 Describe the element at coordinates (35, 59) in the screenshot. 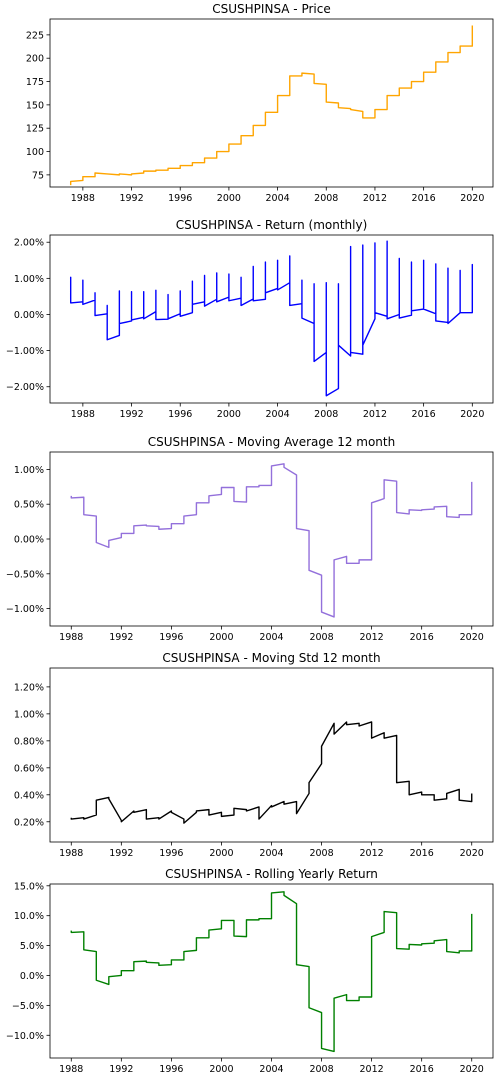

I see `y-tick-label: 200` at that location.